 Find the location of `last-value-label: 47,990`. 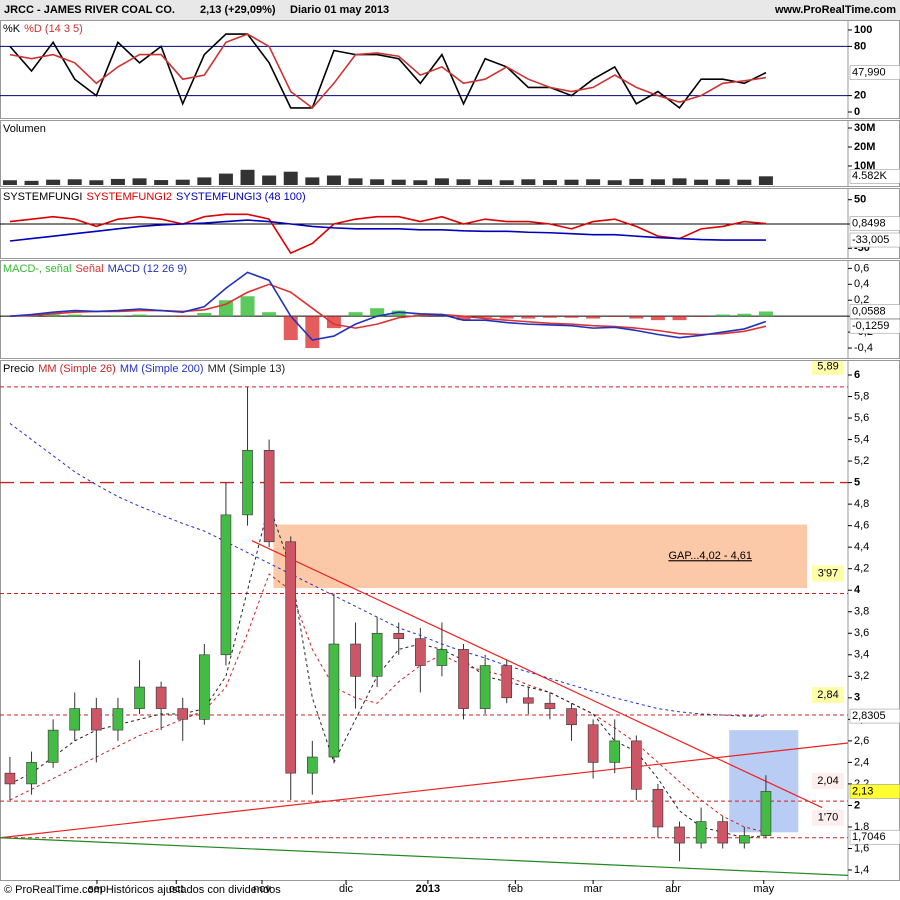

last-value-label: 47,990 is located at coordinates (869, 73).